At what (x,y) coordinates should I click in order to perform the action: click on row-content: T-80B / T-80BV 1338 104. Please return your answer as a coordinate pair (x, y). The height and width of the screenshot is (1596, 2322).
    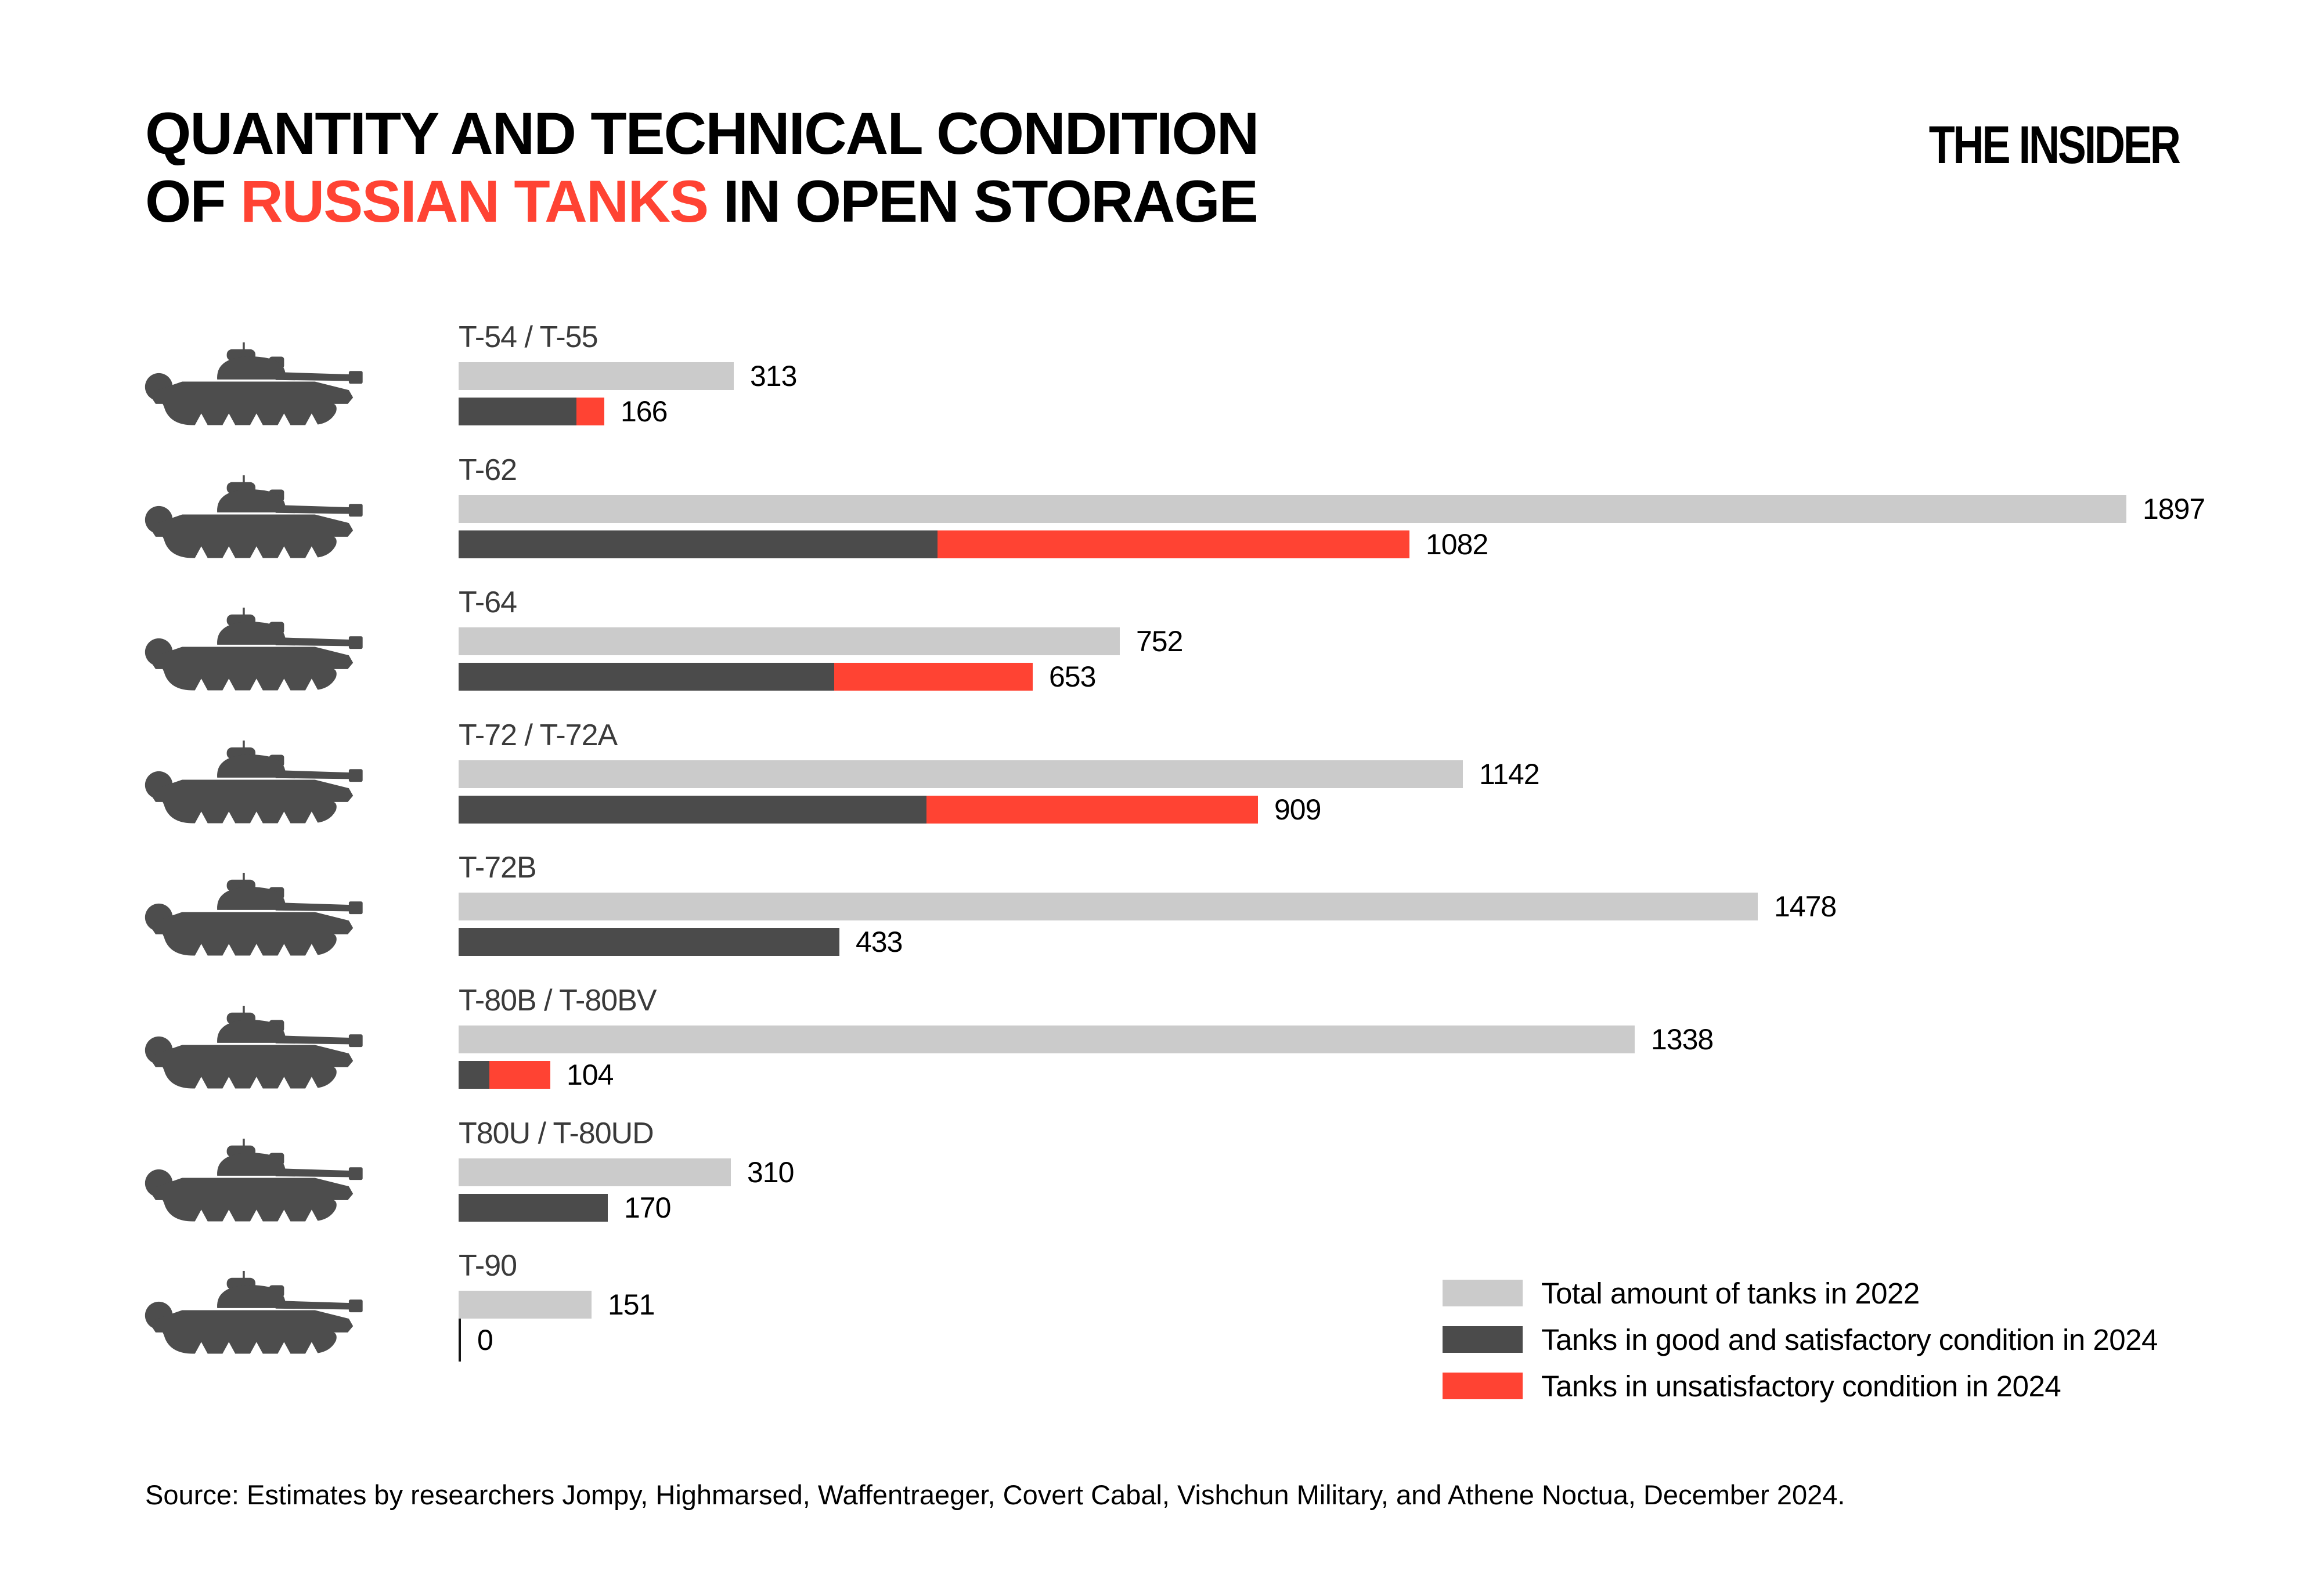
    Looking at the image, I should click on (1391, 1037).